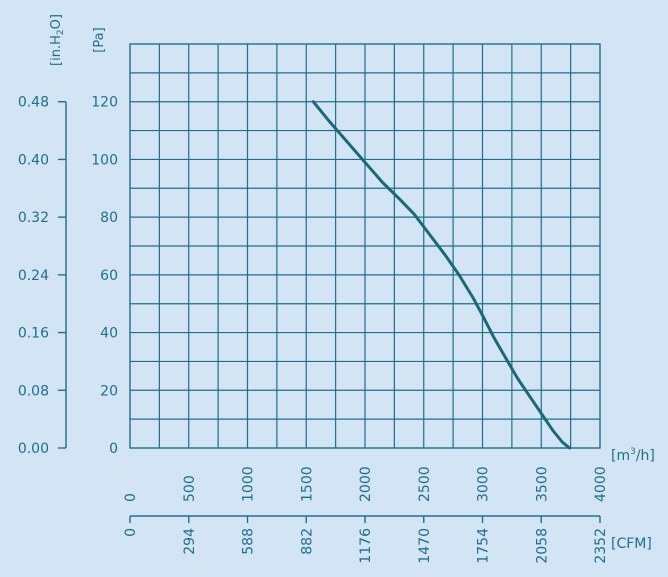  Describe the element at coordinates (33, 103) in the screenshot. I see `inh2o-tick-label: 0.48` at that location.